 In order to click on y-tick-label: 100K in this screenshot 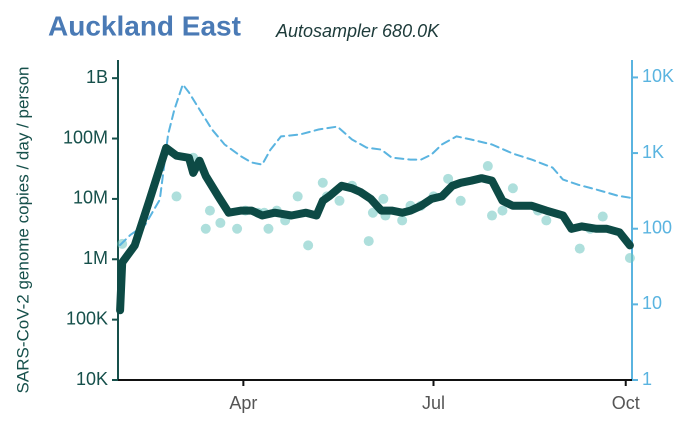, I will do `click(87, 318)`.